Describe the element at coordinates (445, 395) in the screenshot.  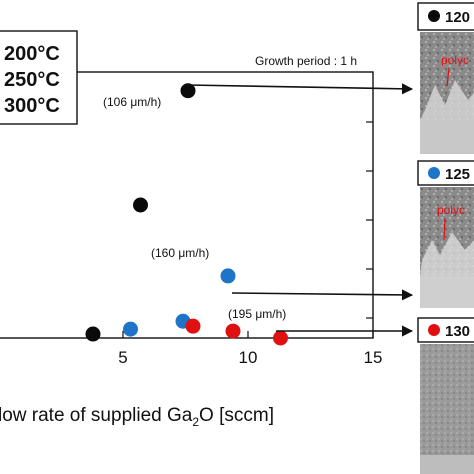
I see `sem-panel-3: 130` at that location.